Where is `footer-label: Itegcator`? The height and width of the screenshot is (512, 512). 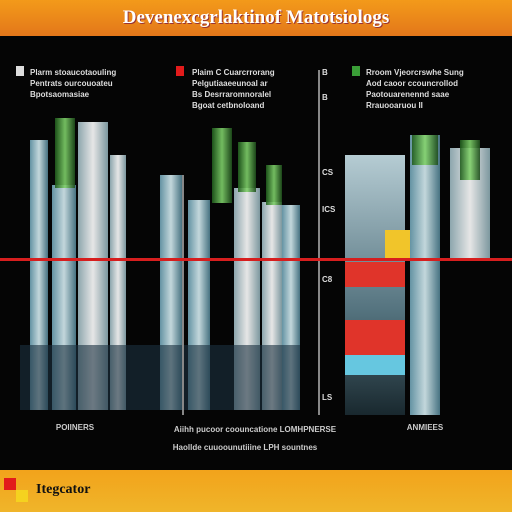 footer-label: Itegcator is located at coordinates (63, 489).